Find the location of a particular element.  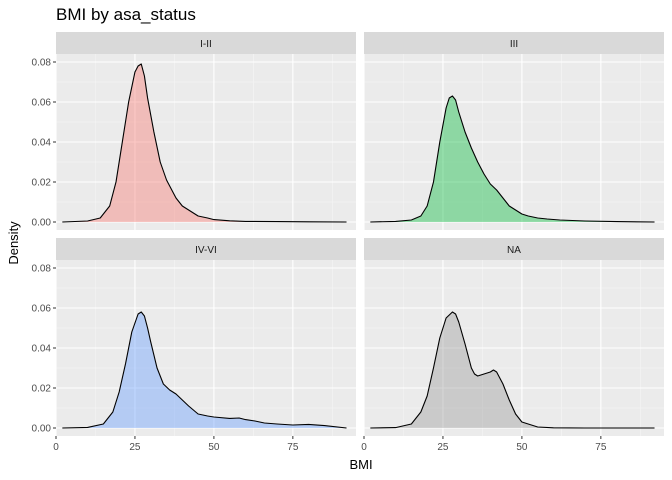

facet-strip-label: III is located at coordinates (514, 44).